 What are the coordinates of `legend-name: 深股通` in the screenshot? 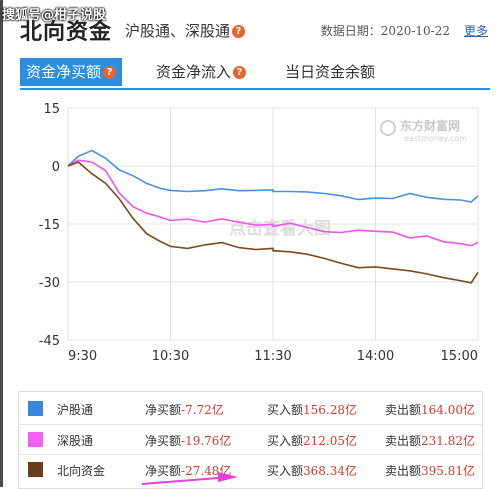 It's located at (75, 441).